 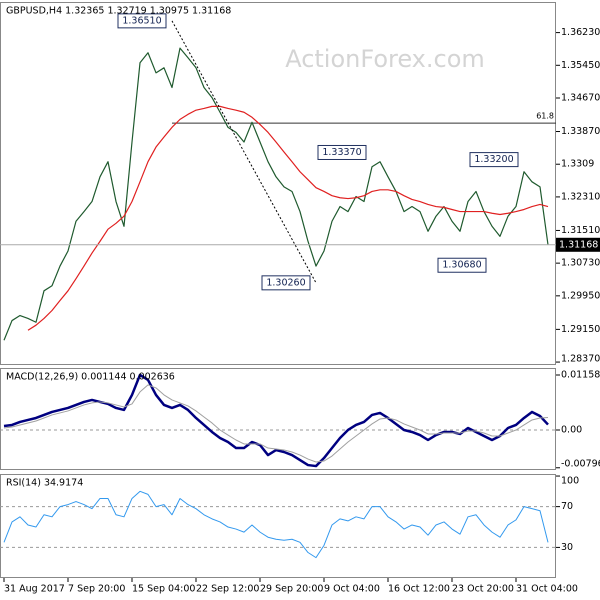 What do you see at coordinates (547, 589) in the screenshot?
I see `x-tick-label: 31 Oct 04:00` at bounding box center [547, 589].